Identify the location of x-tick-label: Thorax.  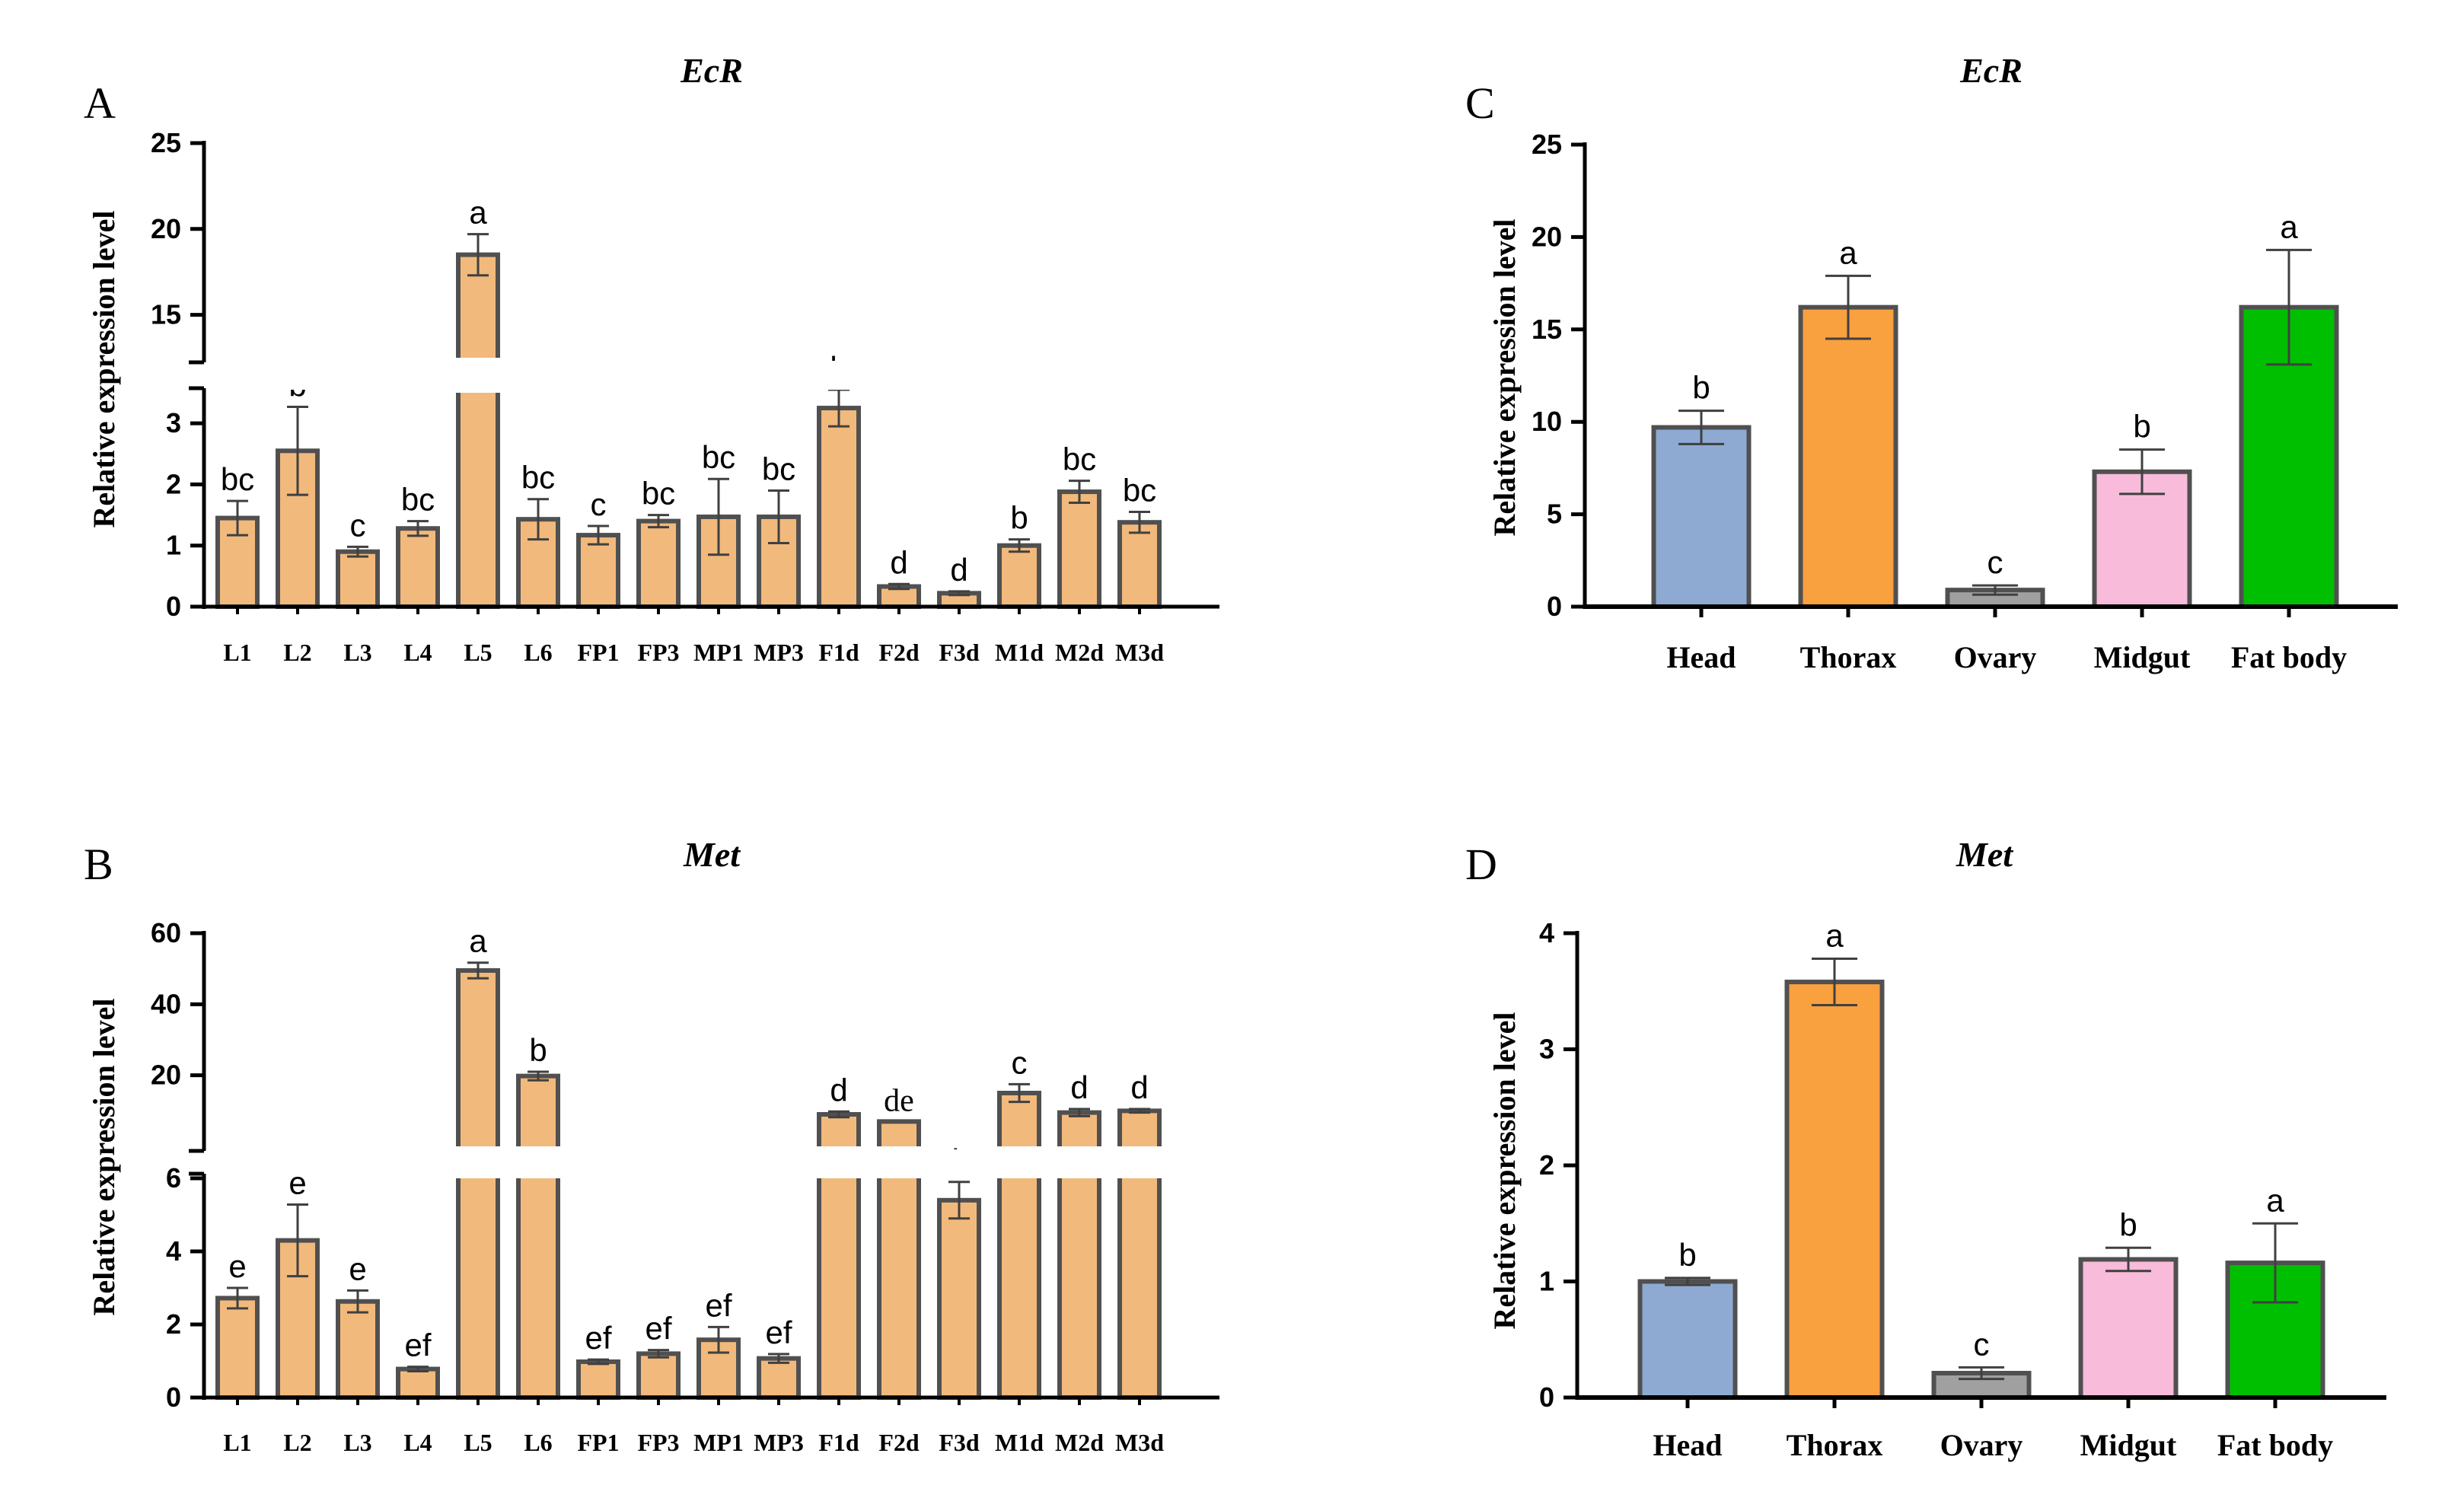
(1849, 657).